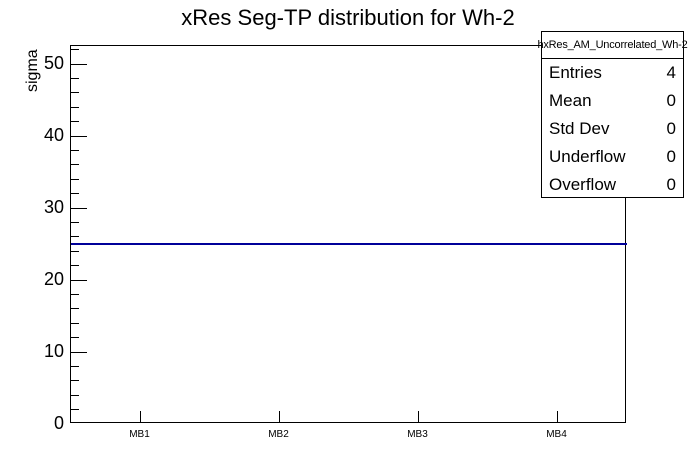 The image size is (696, 472). Describe the element at coordinates (348, 17) in the screenshot. I see `chart-title: xRes Seg-TP distribution for Wh-2` at that location.